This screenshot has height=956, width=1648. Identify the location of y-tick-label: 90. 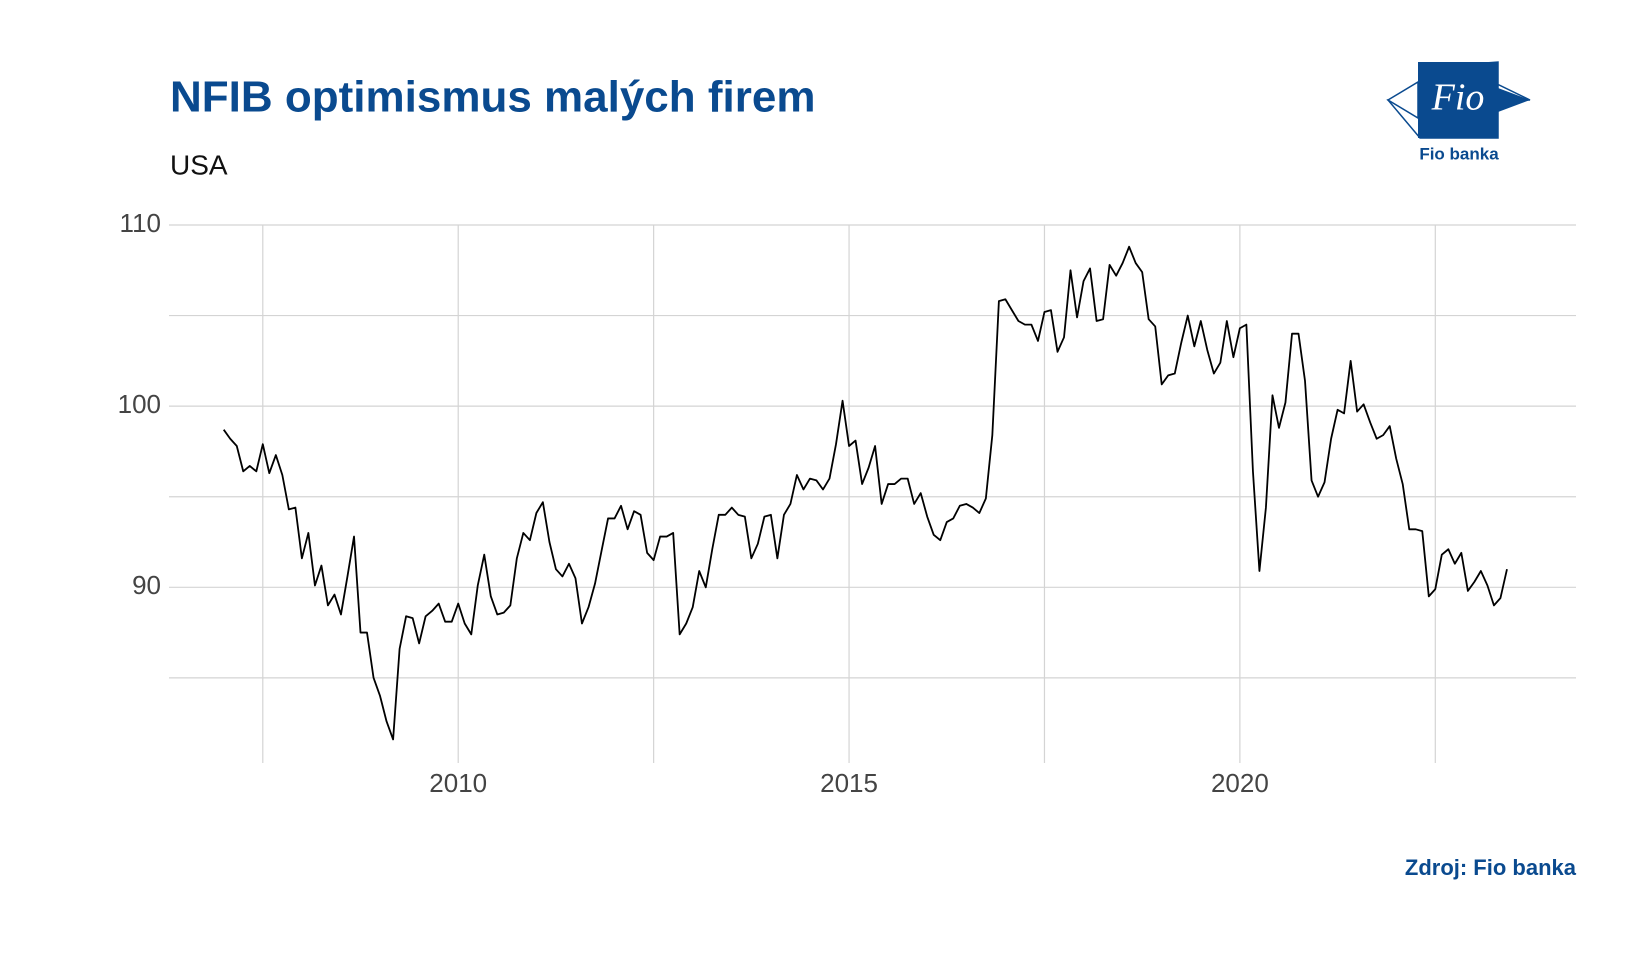
(146, 585).